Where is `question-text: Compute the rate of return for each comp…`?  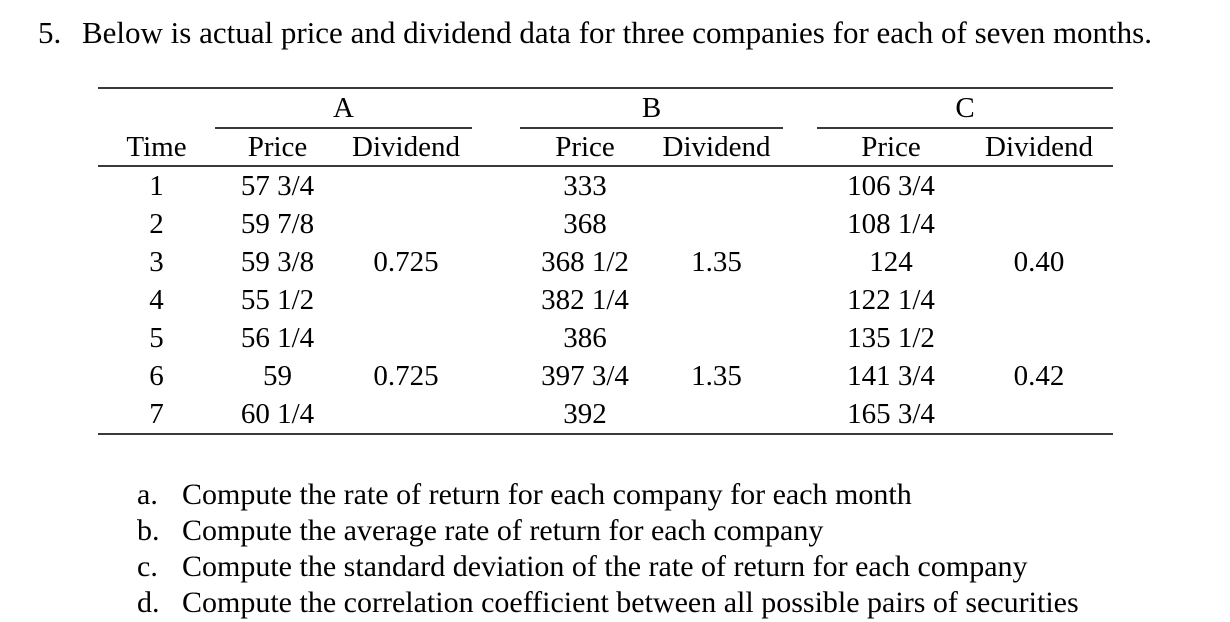 question-text: Compute the rate of return for each comp… is located at coordinates (547, 494).